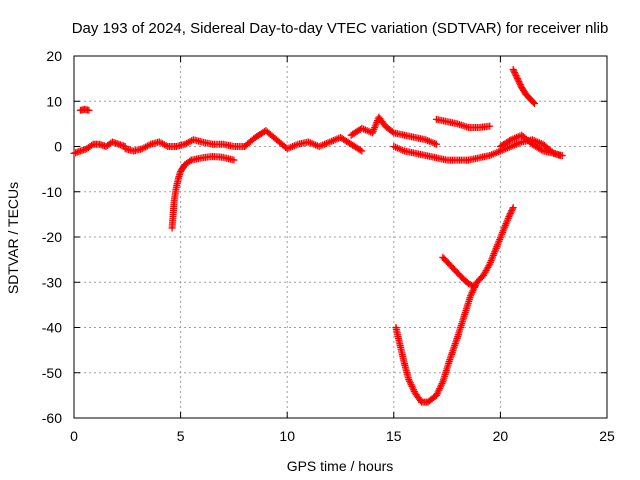 This screenshot has width=640, height=480. What do you see at coordinates (459, 272) in the screenshot?
I see `series-arc-join` at bounding box center [459, 272].